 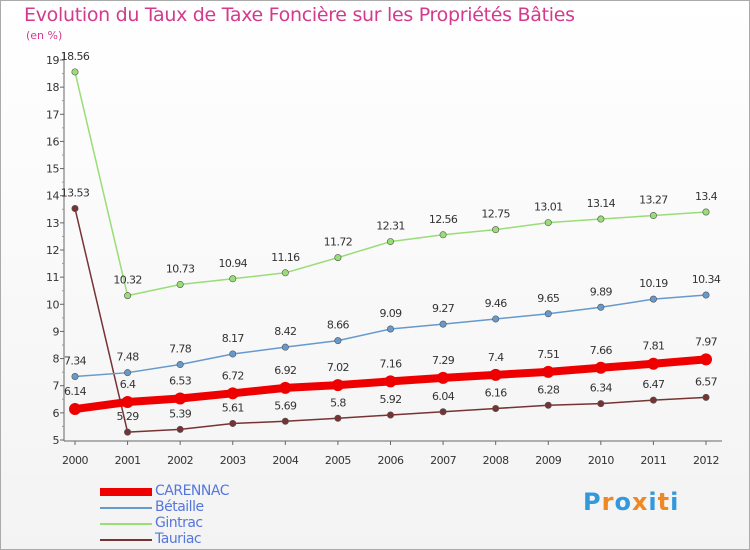 What do you see at coordinates (623, 502) in the screenshot?
I see `proxiti-logo-letter: o` at bounding box center [623, 502].